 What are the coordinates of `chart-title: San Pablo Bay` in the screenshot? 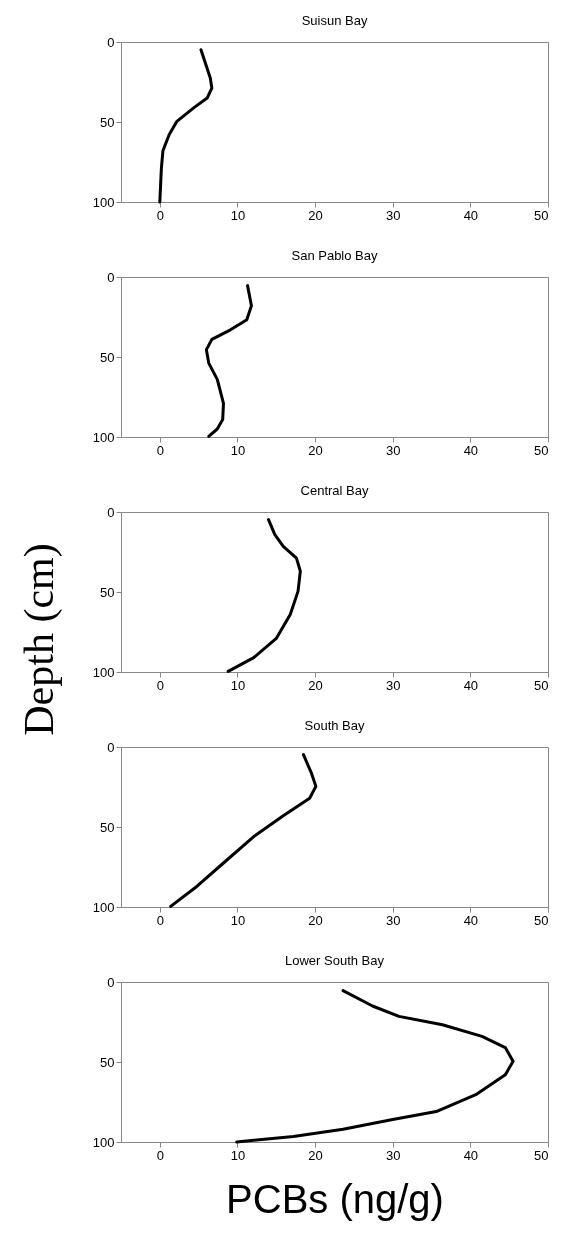 It's located at (334, 255).